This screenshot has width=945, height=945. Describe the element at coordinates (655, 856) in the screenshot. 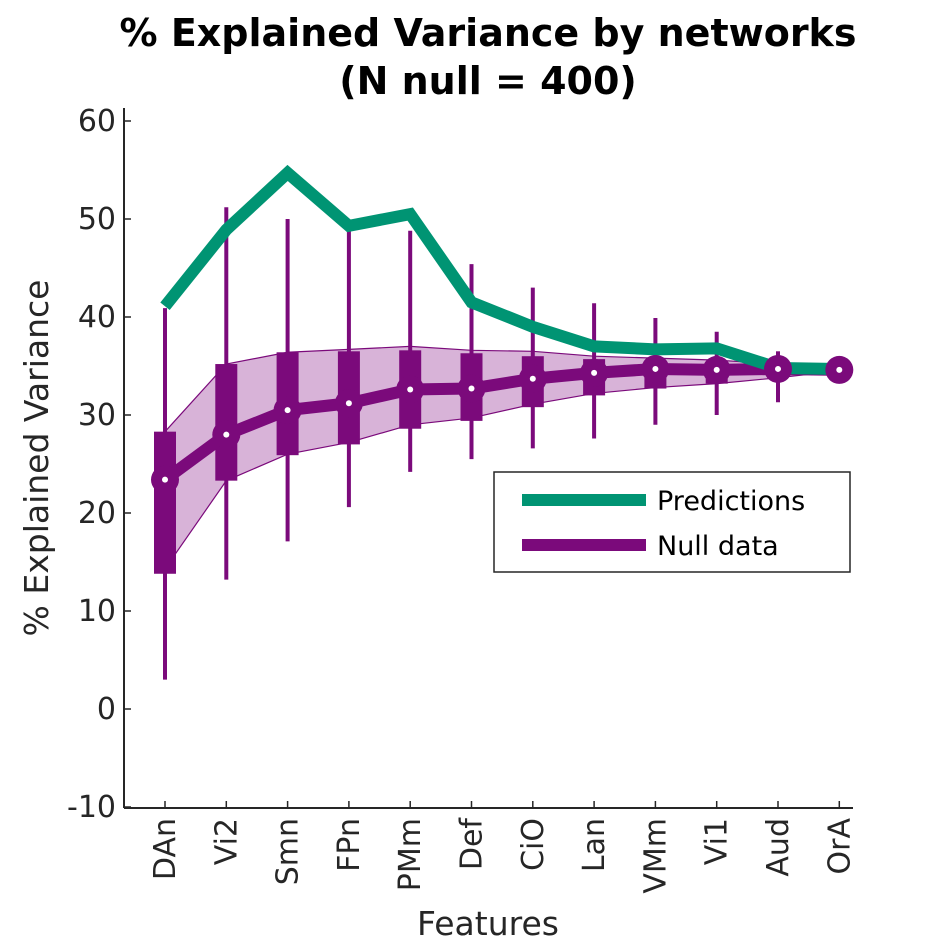

I see `x-tick-label-VMm: VMm` at that location.